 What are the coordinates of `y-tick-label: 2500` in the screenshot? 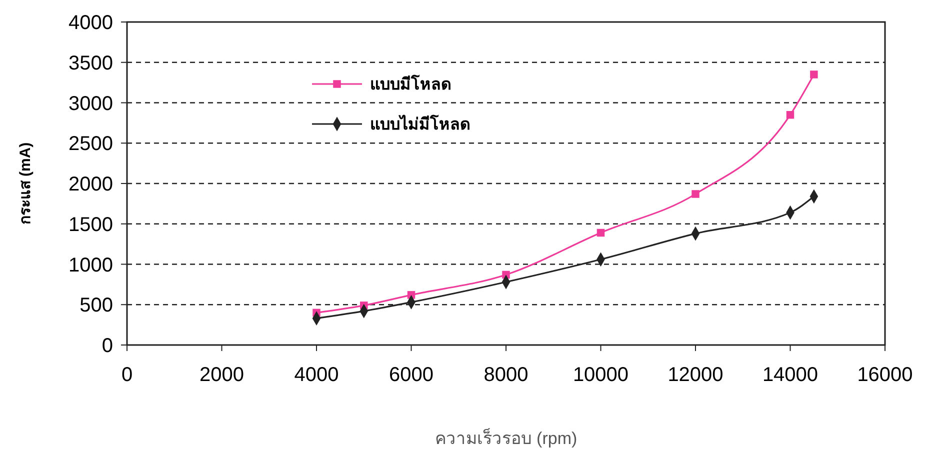 It's located at (90, 144).